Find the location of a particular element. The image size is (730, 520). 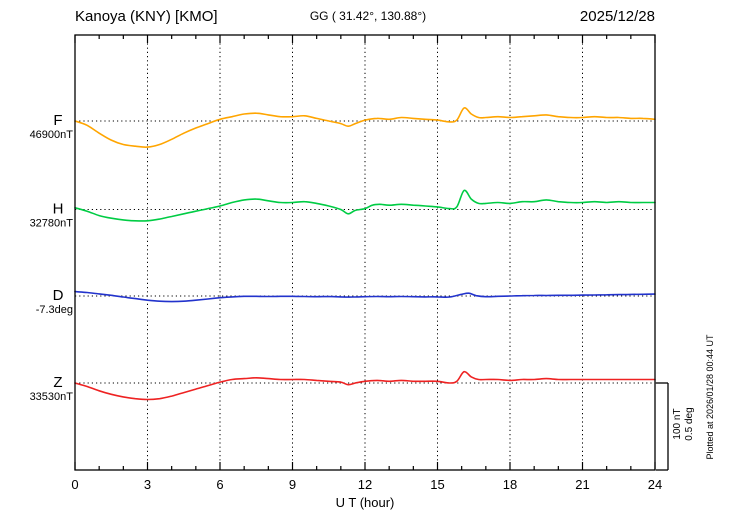

component-baseline-value-F: 46900nT is located at coordinates (52, 135).